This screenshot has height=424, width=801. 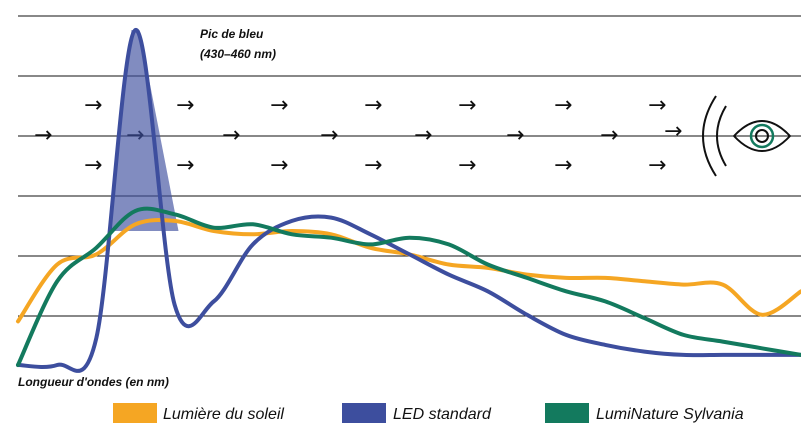 I want to click on legend-item-sunlight: Lumière du soleil, so click(x=198, y=413).